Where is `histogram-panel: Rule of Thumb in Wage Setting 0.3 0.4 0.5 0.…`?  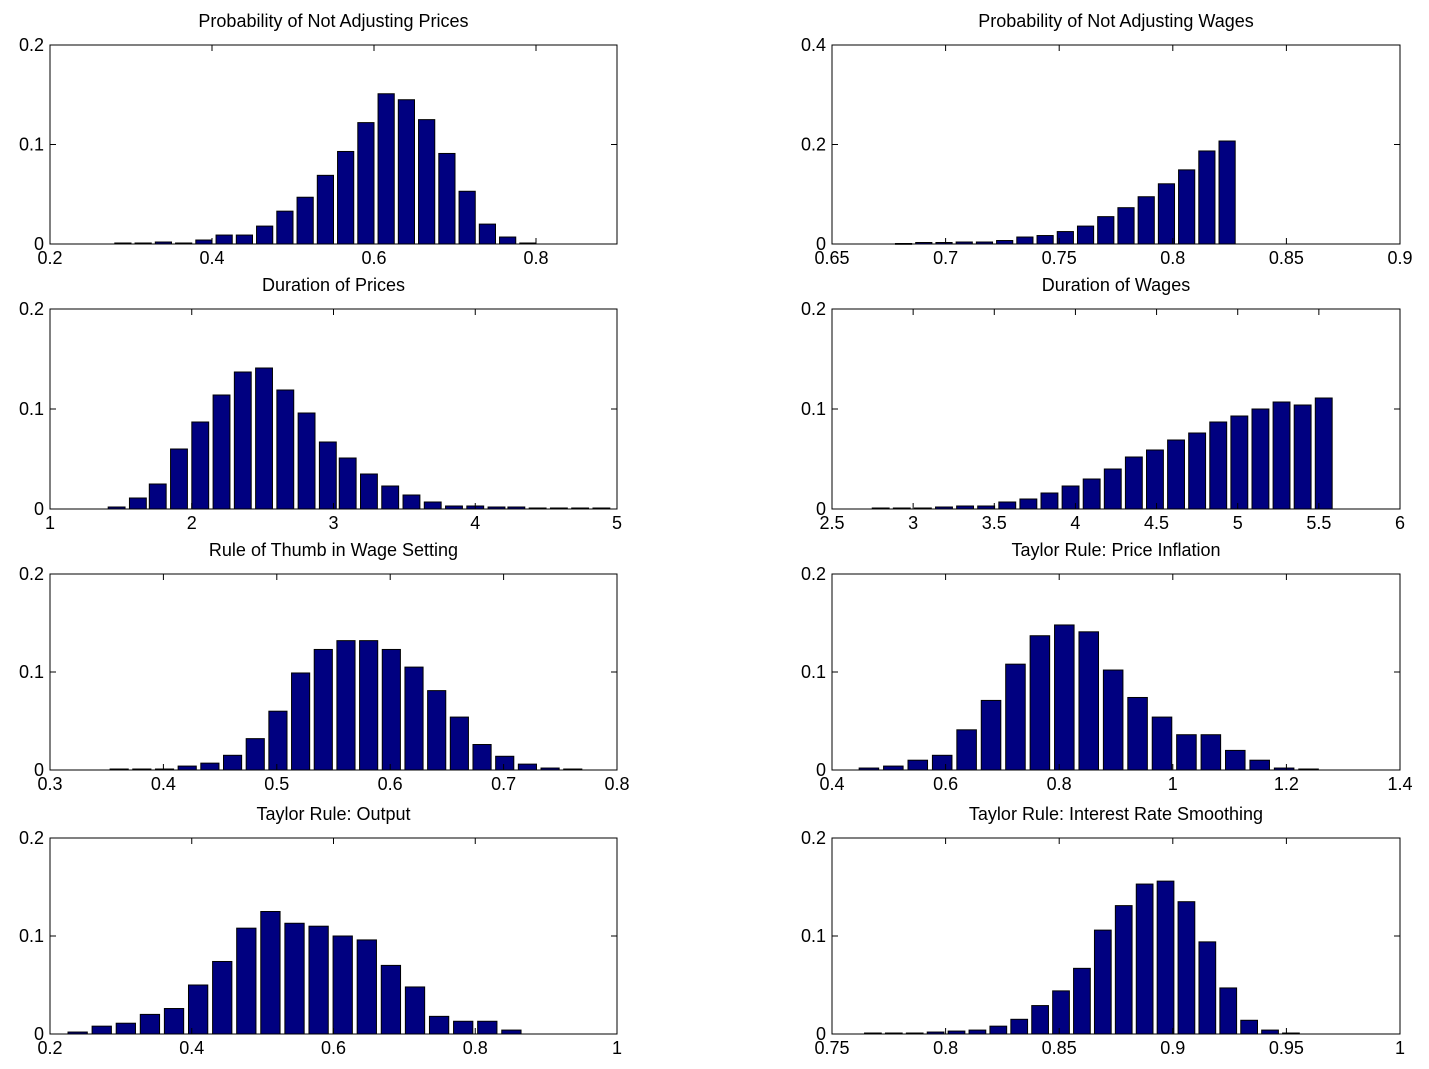 histogram-panel: Rule of Thumb in Wage Setting 0.3 0.4 0.5 0.… is located at coordinates (324, 667).